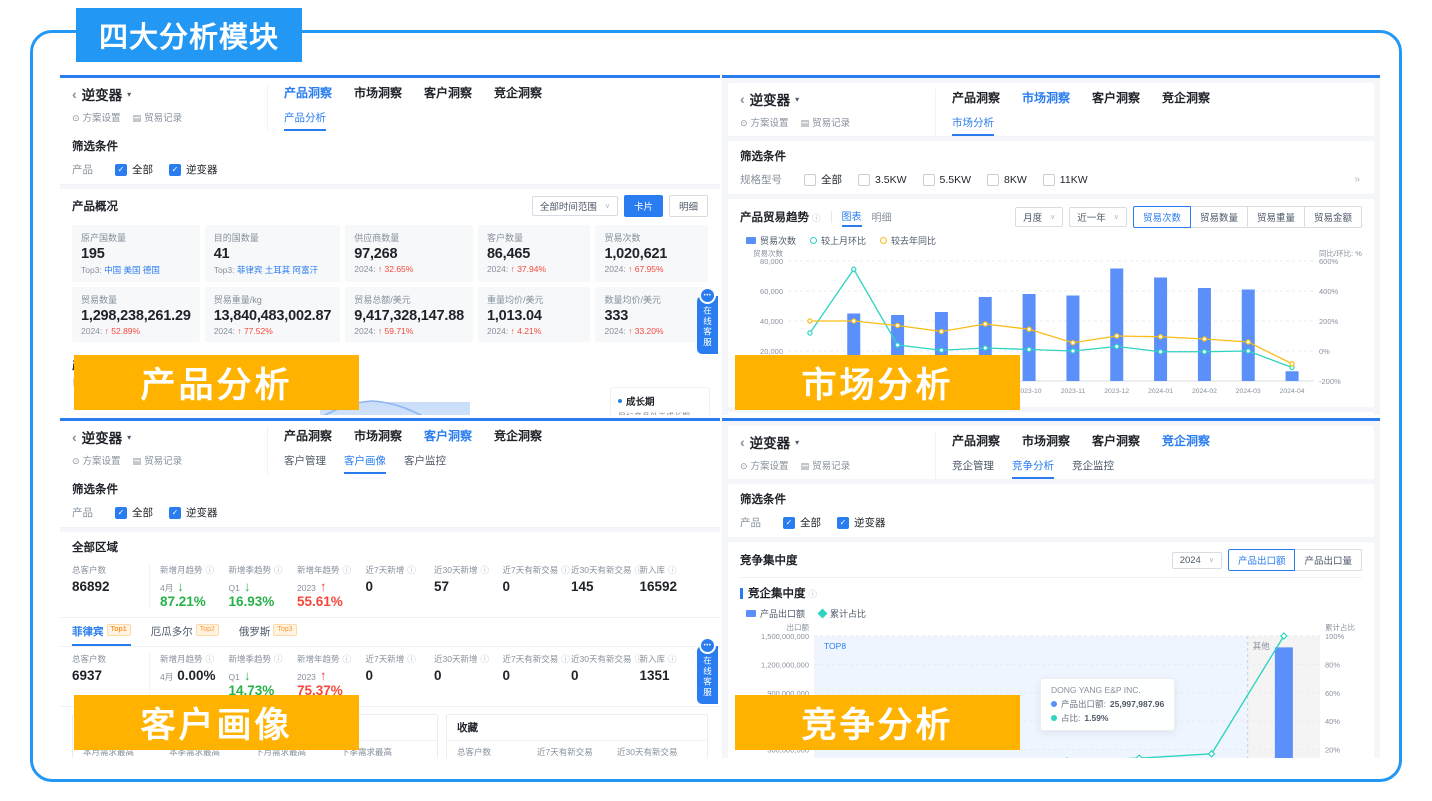  What do you see at coordinates (841, 613) in the screenshot?
I see `legend-cumulative-share: 累计占比` at bounding box center [841, 613].